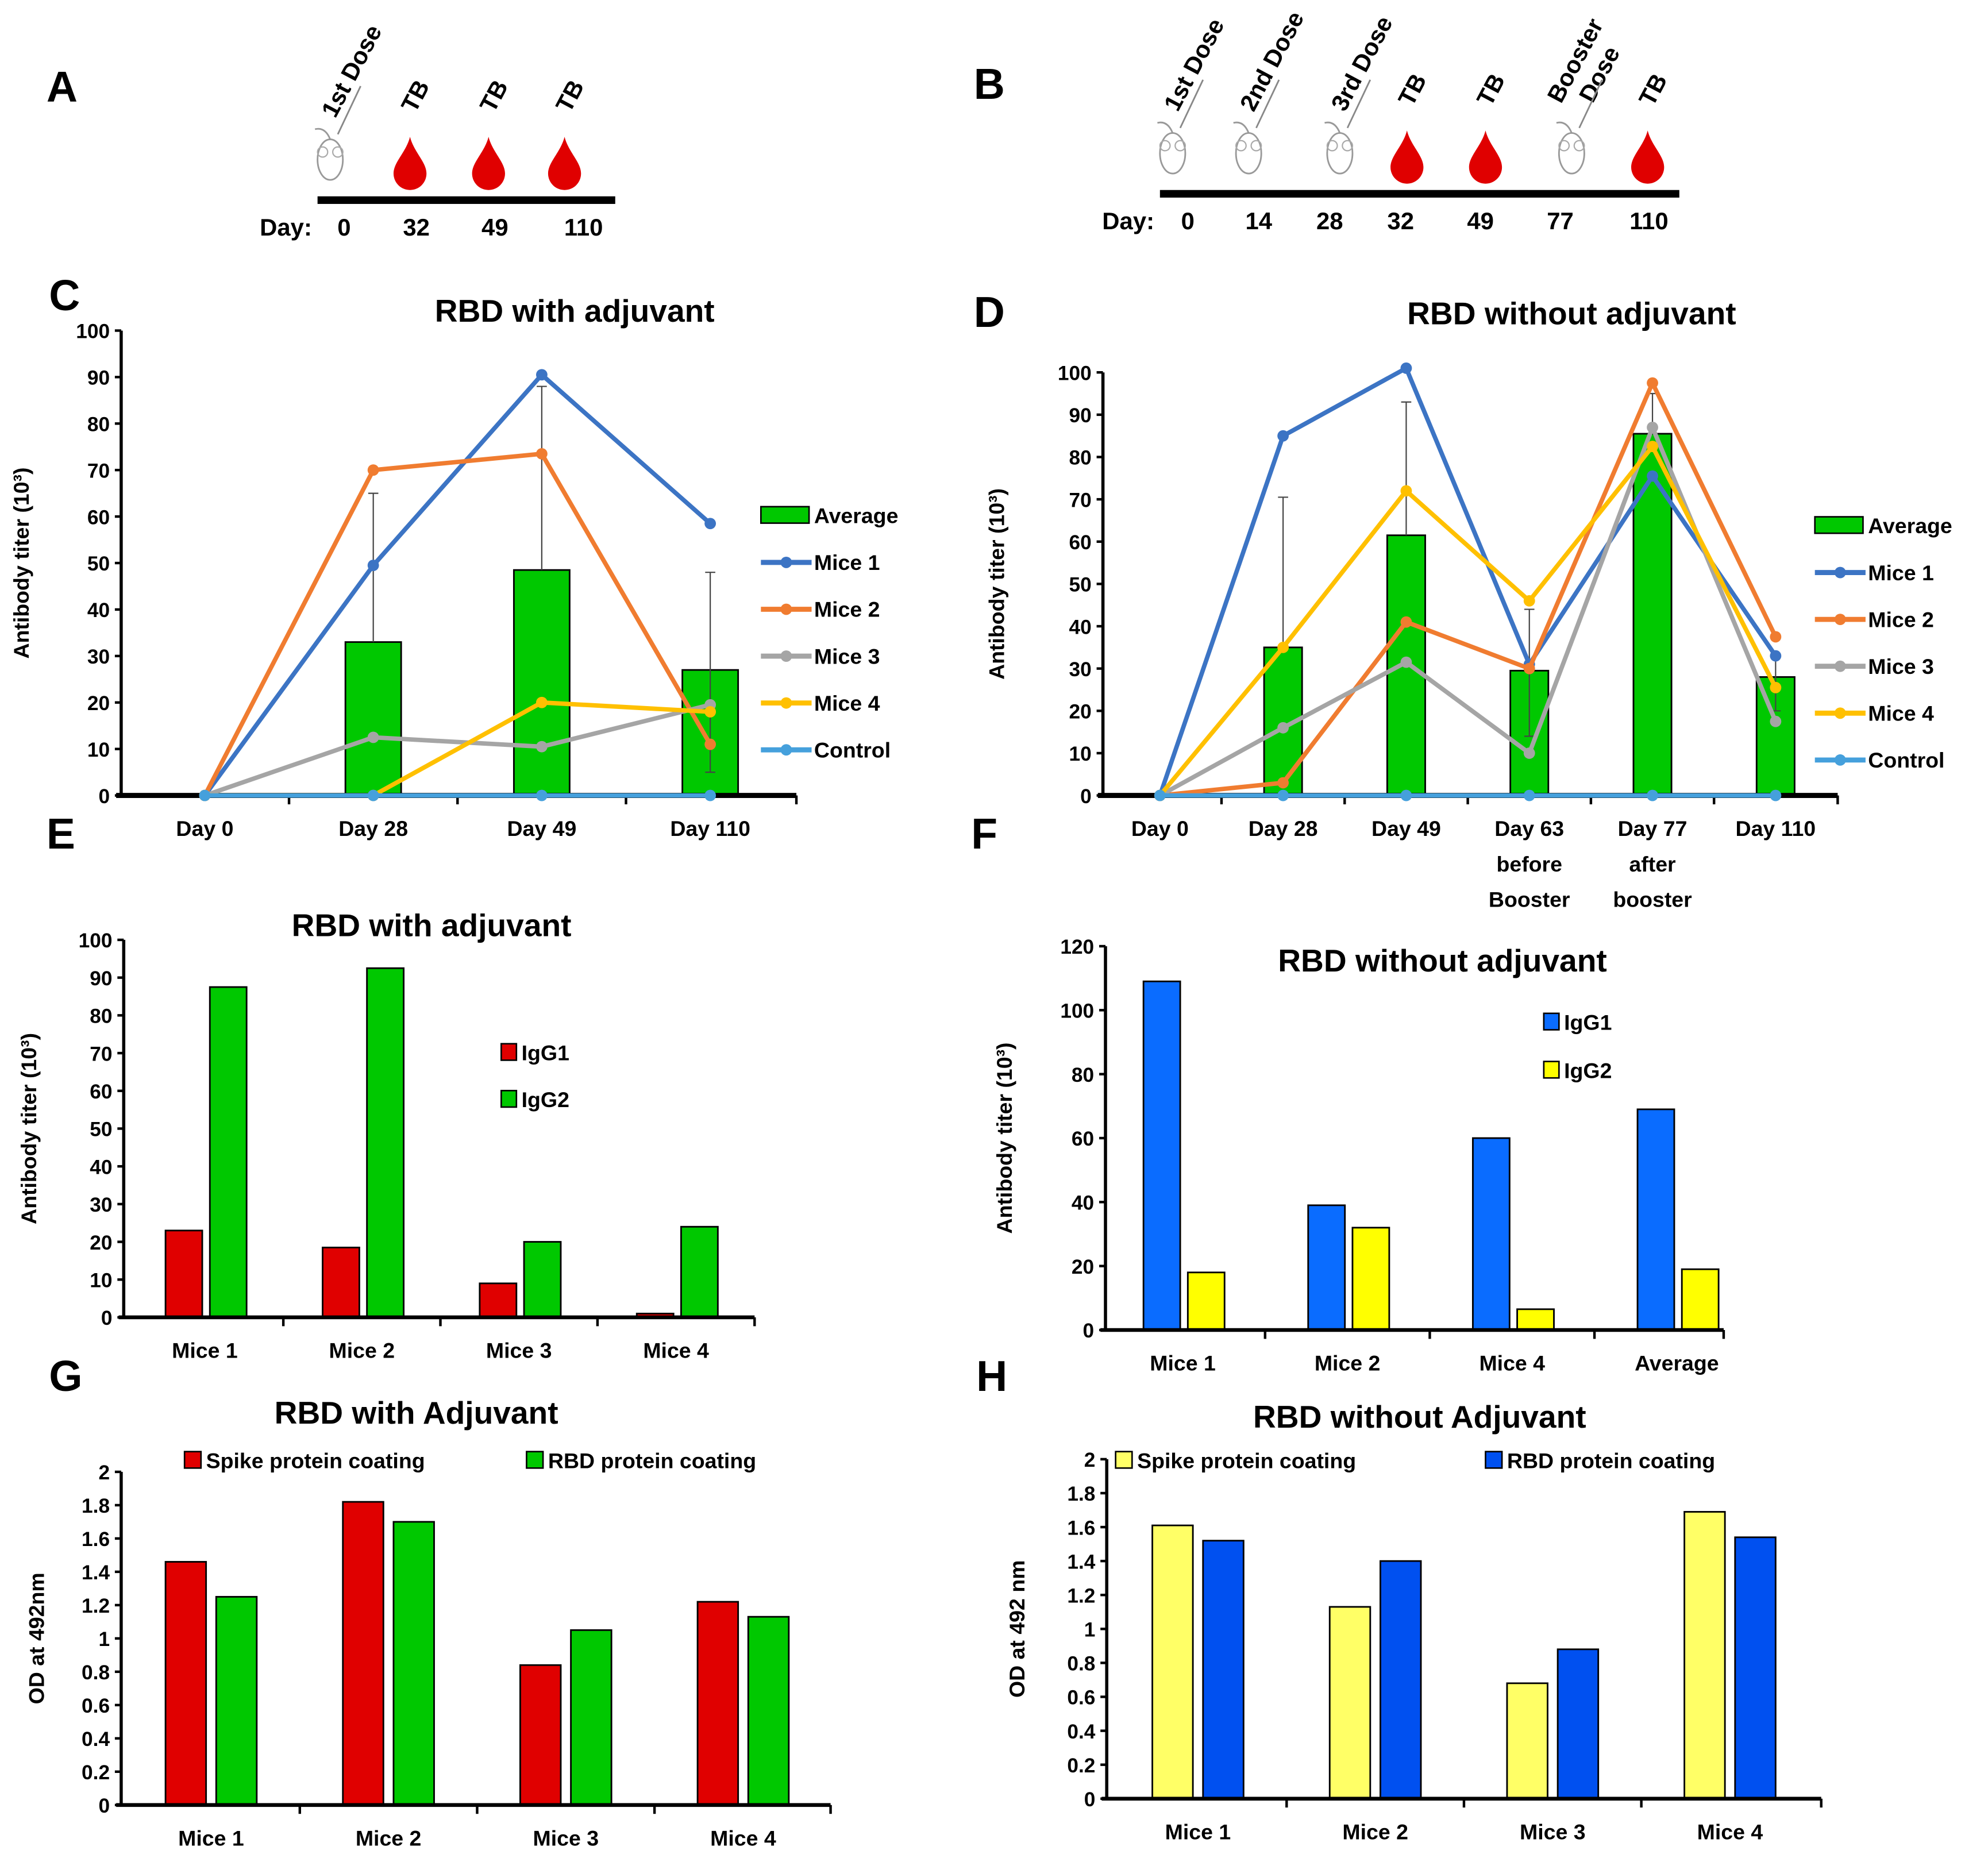  What do you see at coordinates (1529, 864) in the screenshot?
I see `x-tick-label: Day 63 before Booster` at bounding box center [1529, 864].